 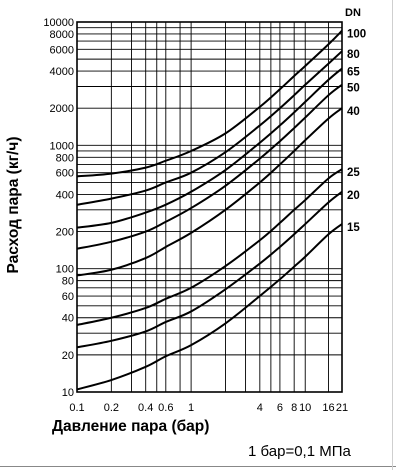 What do you see at coordinates (299, 451) in the screenshot?
I see `unit-note: 1 бар=0,1 МПа` at bounding box center [299, 451].